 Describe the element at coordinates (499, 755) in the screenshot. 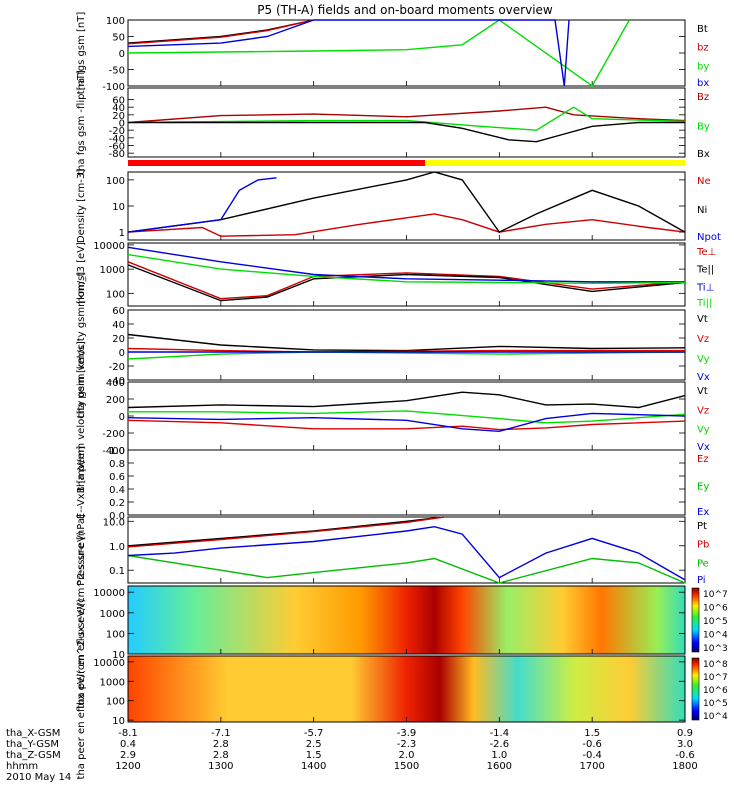

I see `x-axis-value: 1.0` at that location.